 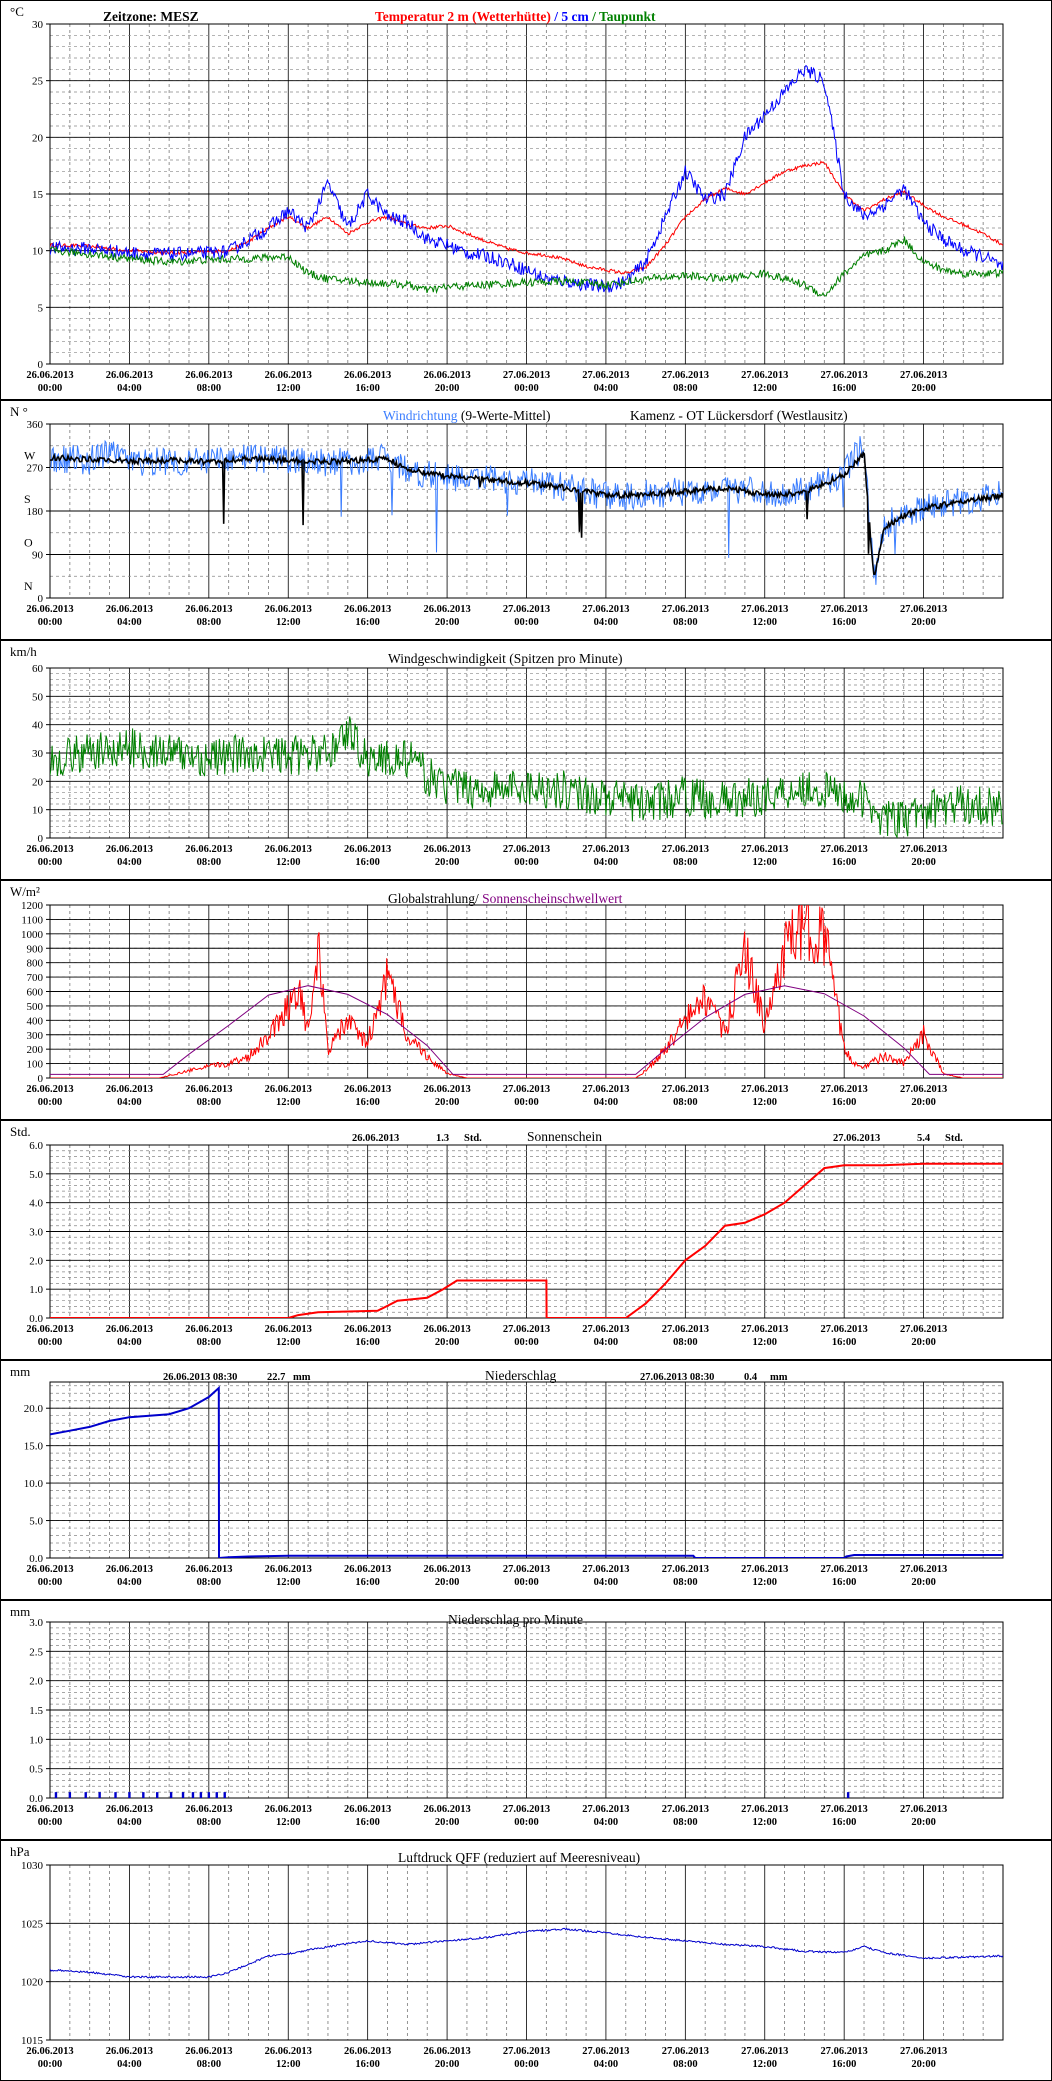 What do you see at coordinates (375, 1138) in the screenshot?
I see `day-total-date: 26.06.2013` at bounding box center [375, 1138].